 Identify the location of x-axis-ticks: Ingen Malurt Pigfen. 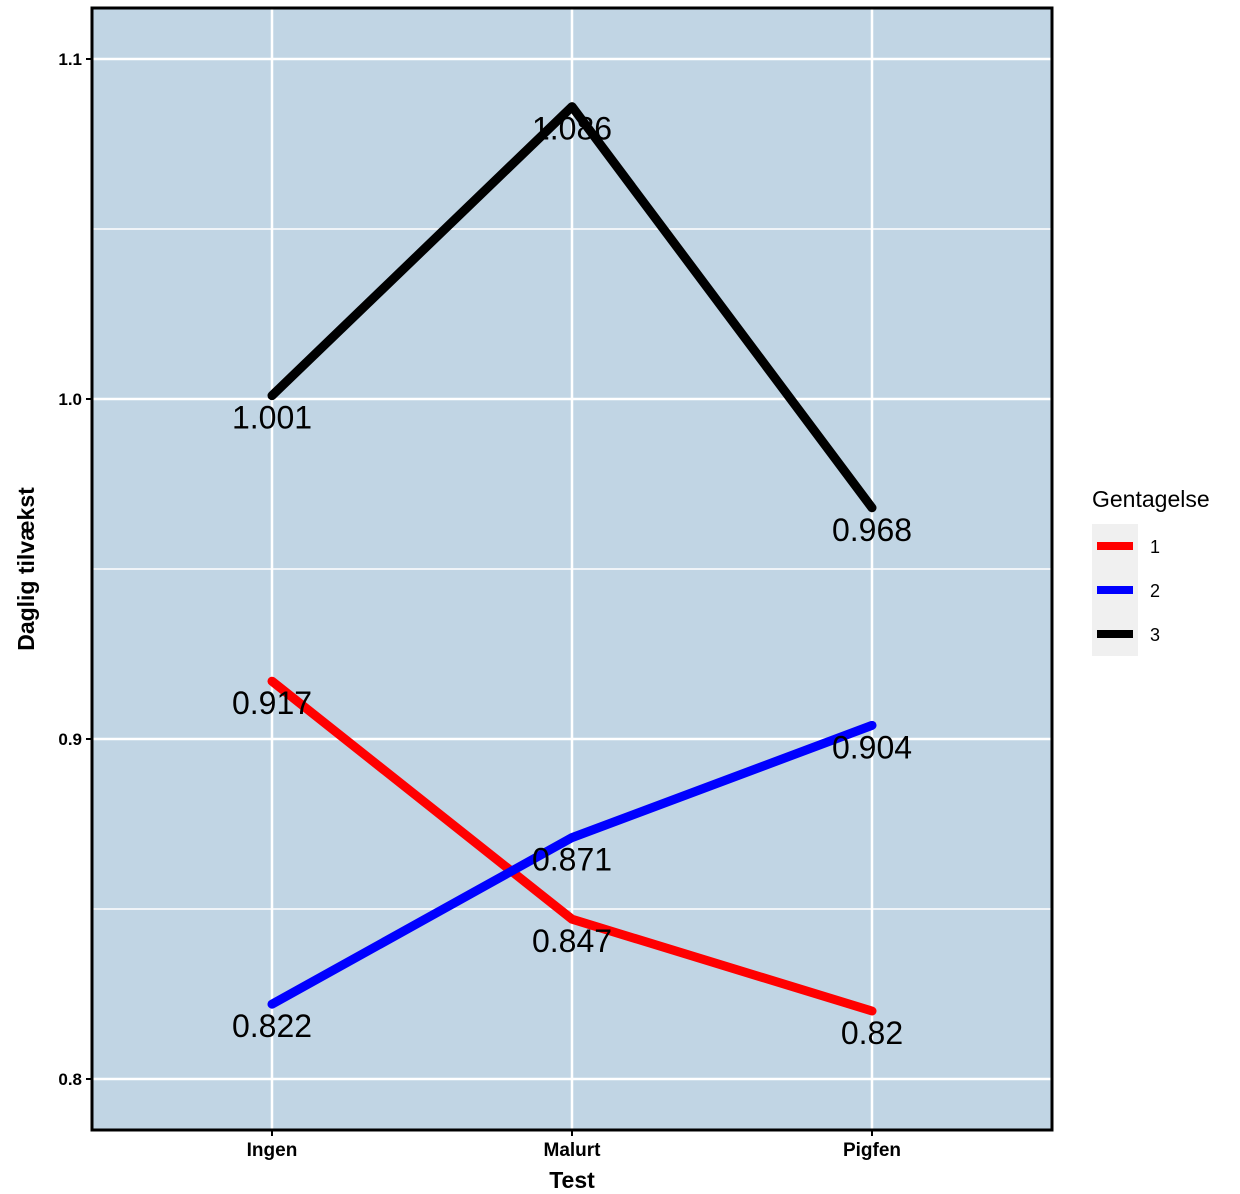
(574, 1145).